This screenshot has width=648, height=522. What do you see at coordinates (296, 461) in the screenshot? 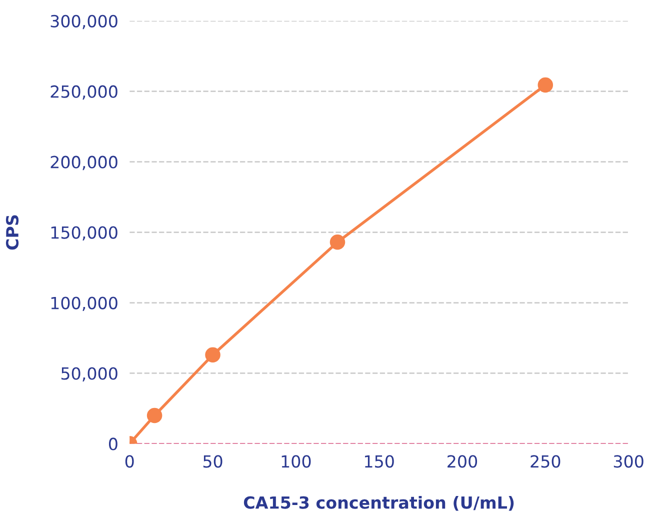
I see `x-tick-label: 100` at bounding box center [296, 461].